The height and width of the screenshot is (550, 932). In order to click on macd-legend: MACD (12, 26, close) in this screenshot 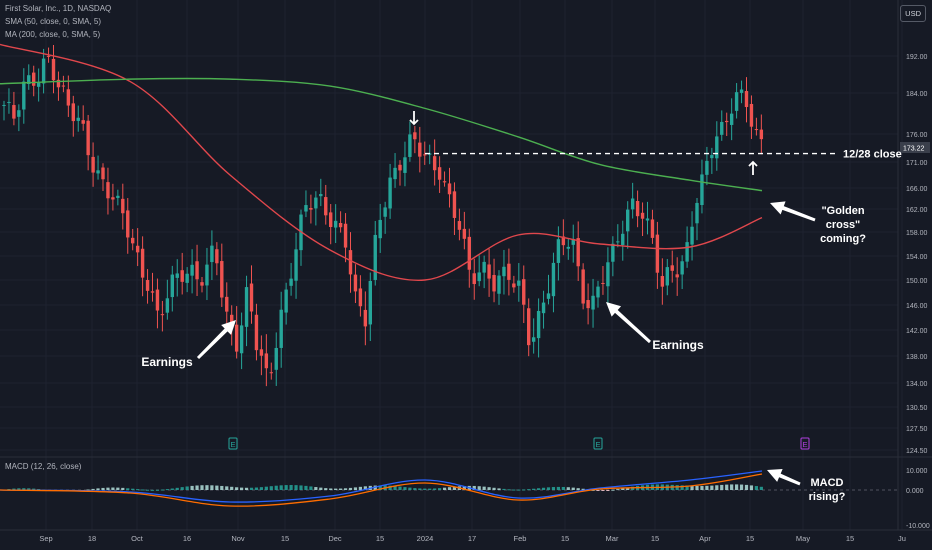, I will do `click(43, 466)`.